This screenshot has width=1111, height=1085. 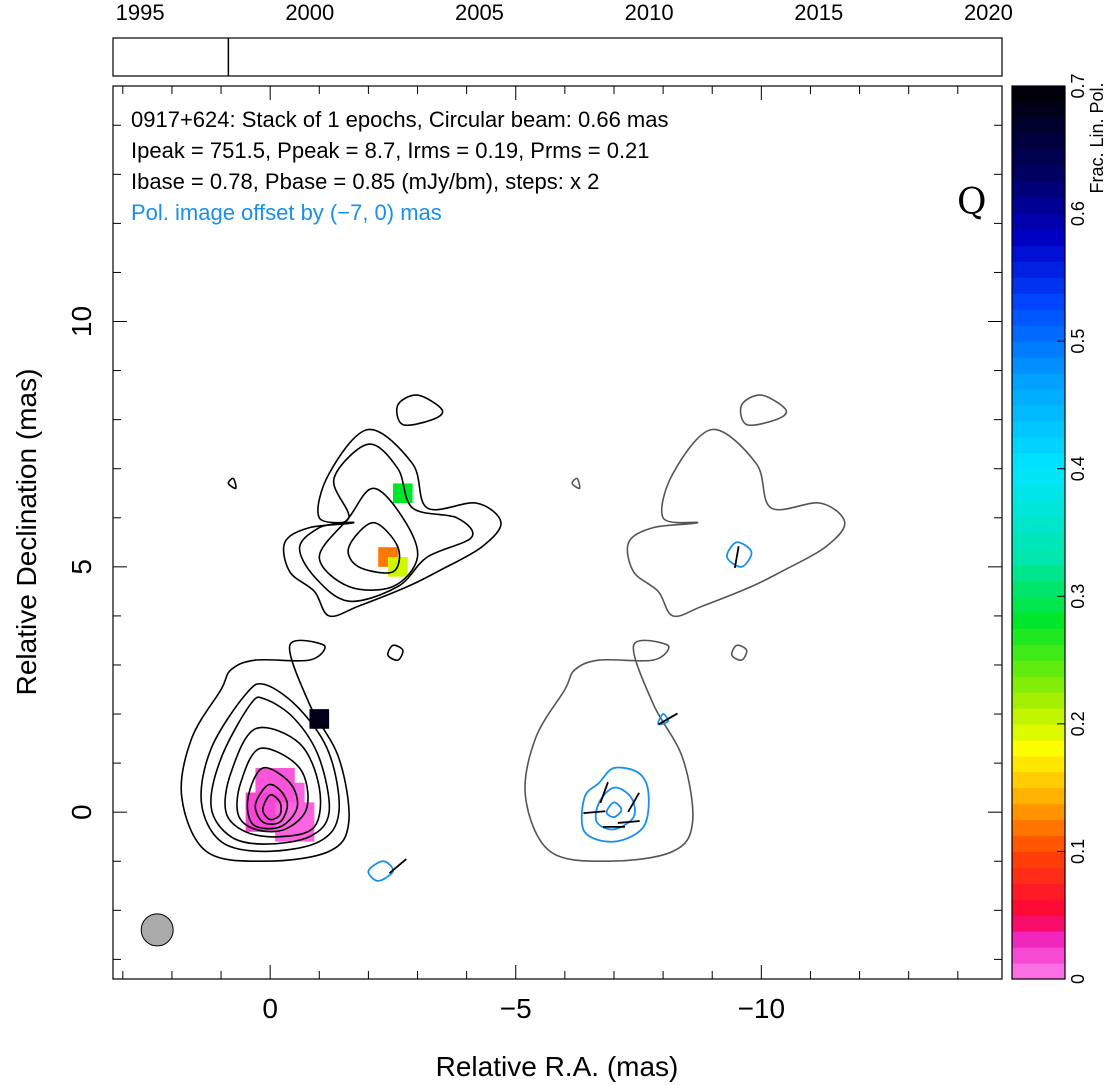 I want to click on colorbar-tick-label: 0.3, so click(x=1078, y=596).